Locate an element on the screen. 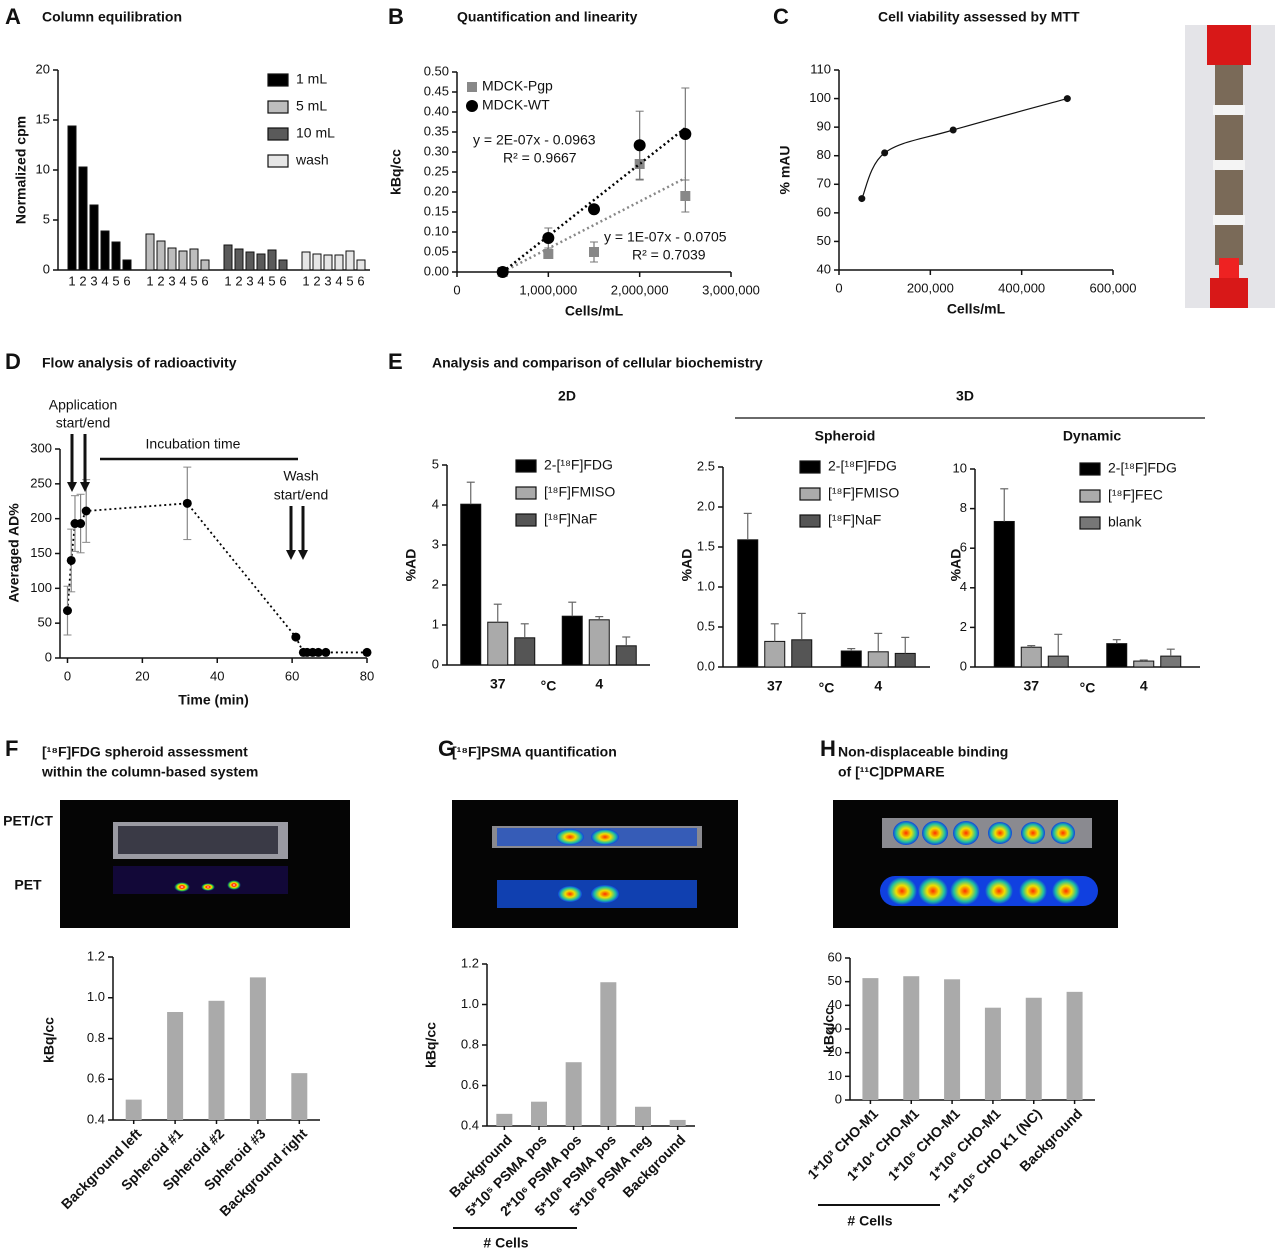 The height and width of the screenshot is (1253, 1280). x-axis-label: # Cells is located at coordinates (869, 1221).